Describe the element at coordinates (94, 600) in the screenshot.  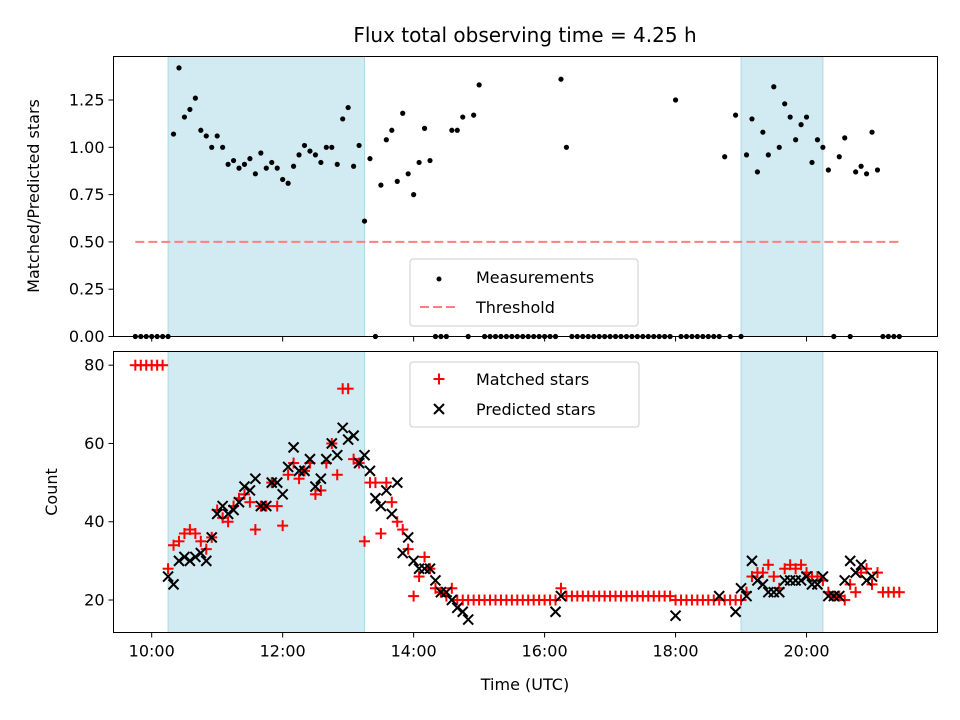
I see `bottom-ytick-label: 20` at that location.